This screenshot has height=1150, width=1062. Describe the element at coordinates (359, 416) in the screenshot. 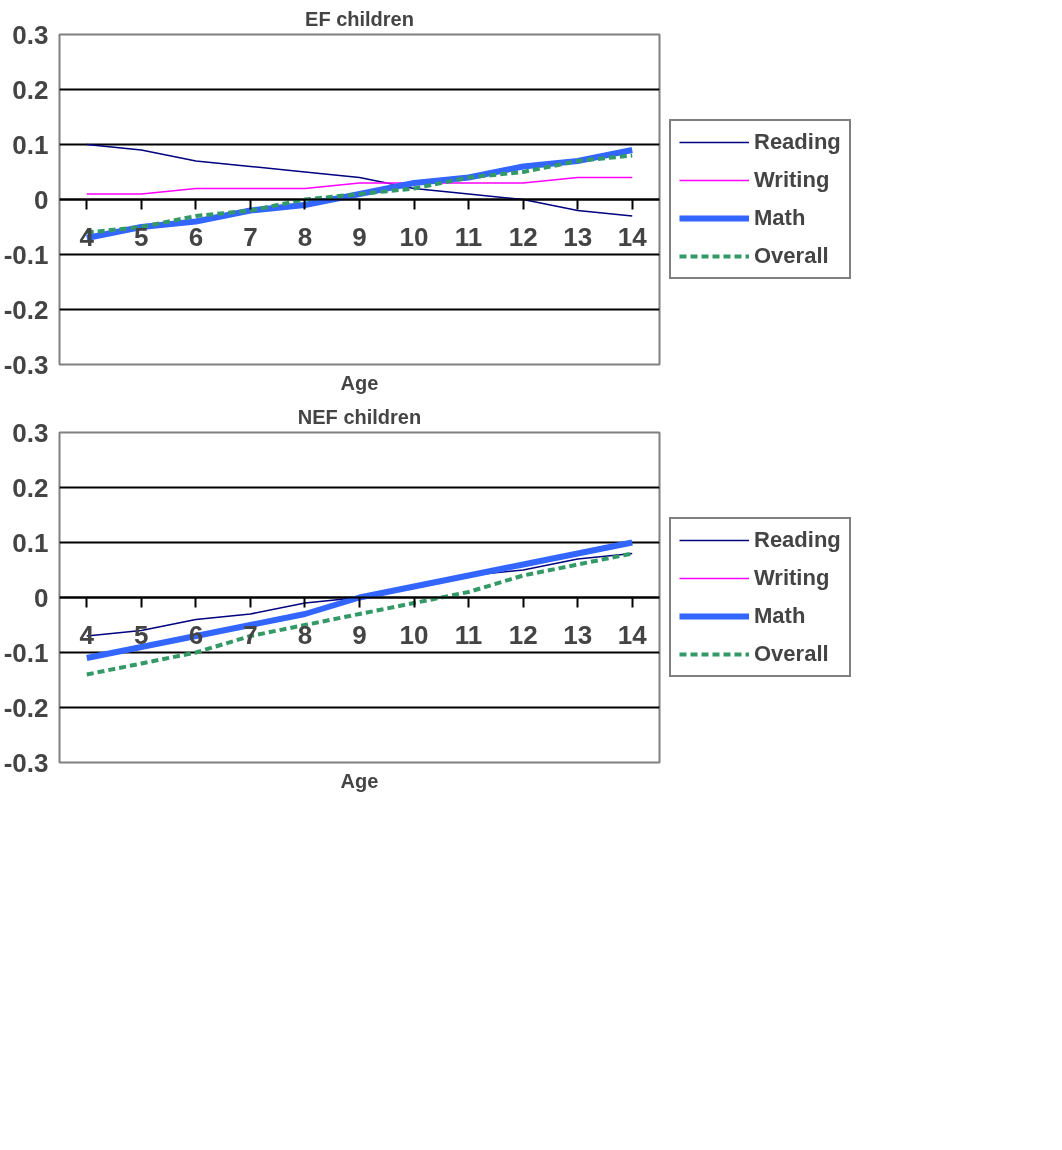

I see `chart-title: NEF children` at that location.